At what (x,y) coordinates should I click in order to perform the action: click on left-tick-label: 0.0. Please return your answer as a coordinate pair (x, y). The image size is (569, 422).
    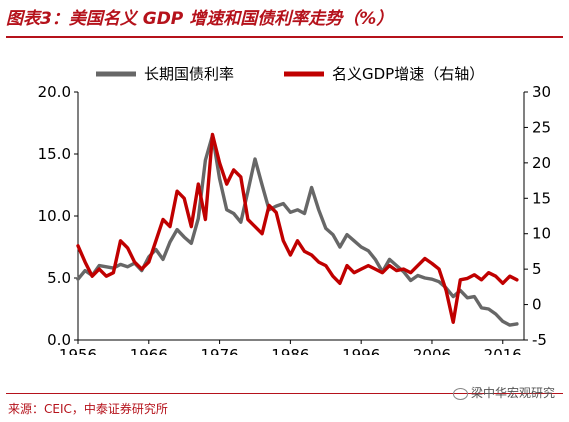
    Looking at the image, I should click on (59, 340).